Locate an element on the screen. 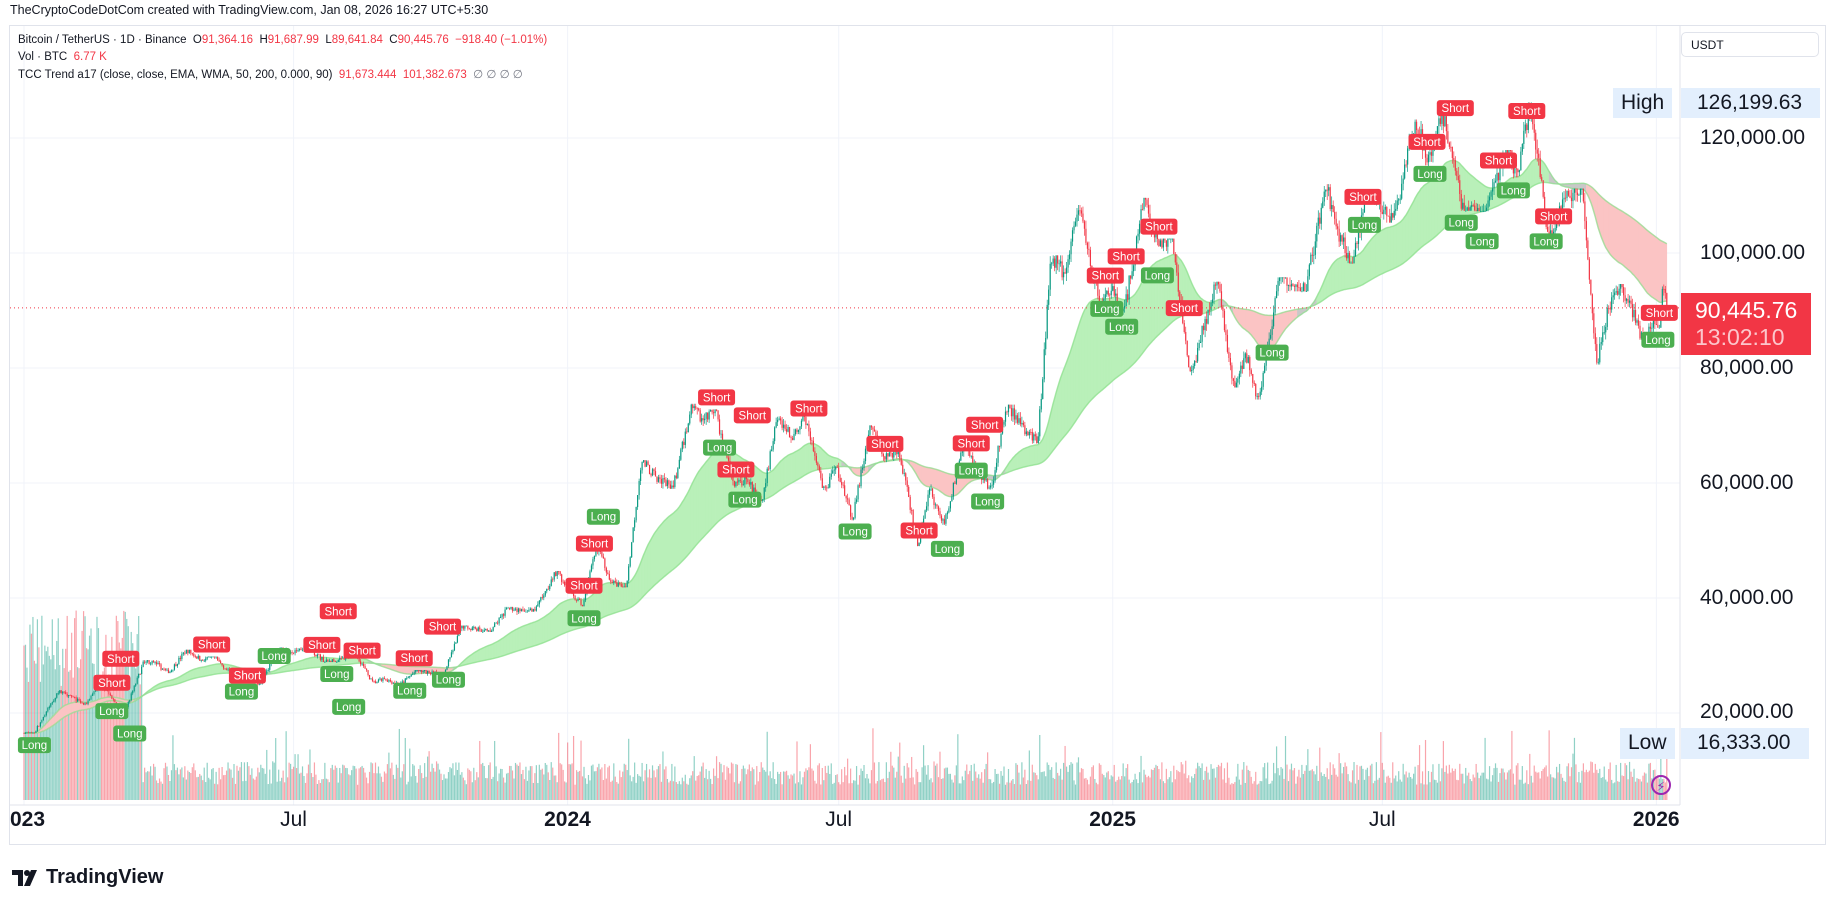 The width and height of the screenshot is (1835, 908). volume-label: Vol · BTC is located at coordinates (43, 57).